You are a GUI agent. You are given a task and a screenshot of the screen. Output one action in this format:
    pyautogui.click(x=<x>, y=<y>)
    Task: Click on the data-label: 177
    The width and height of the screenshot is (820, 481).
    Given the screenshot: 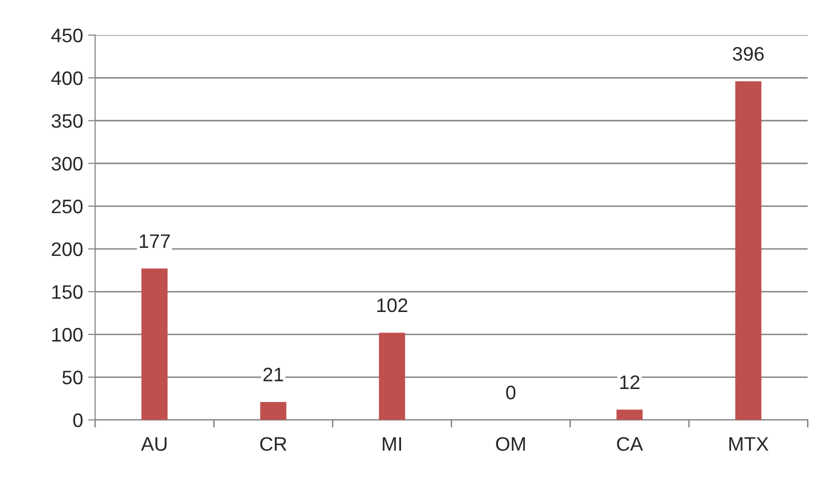 What is the action you would take?
    pyautogui.click(x=155, y=241)
    